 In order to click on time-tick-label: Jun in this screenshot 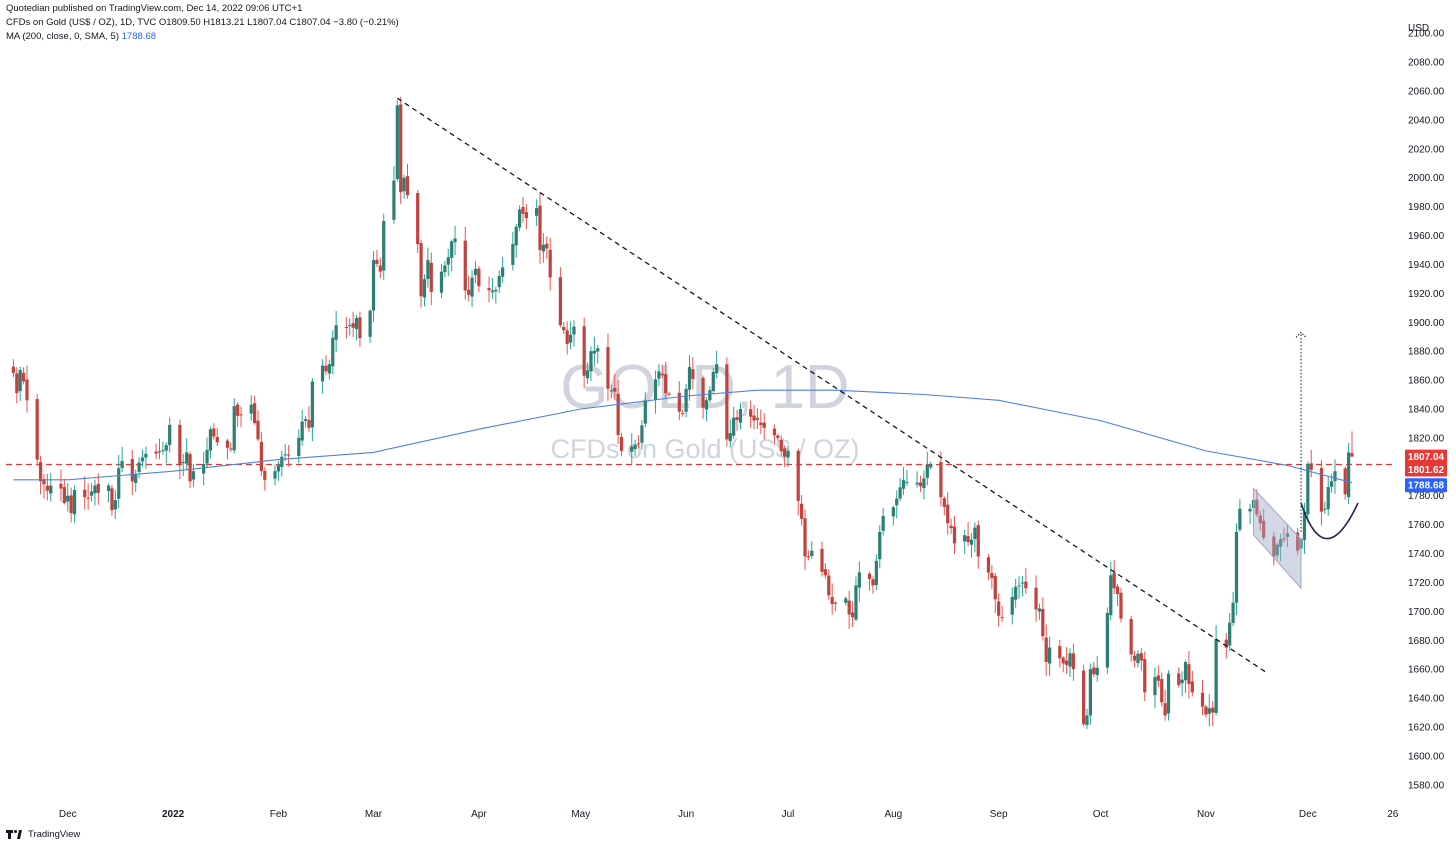, I will do `click(686, 814)`.